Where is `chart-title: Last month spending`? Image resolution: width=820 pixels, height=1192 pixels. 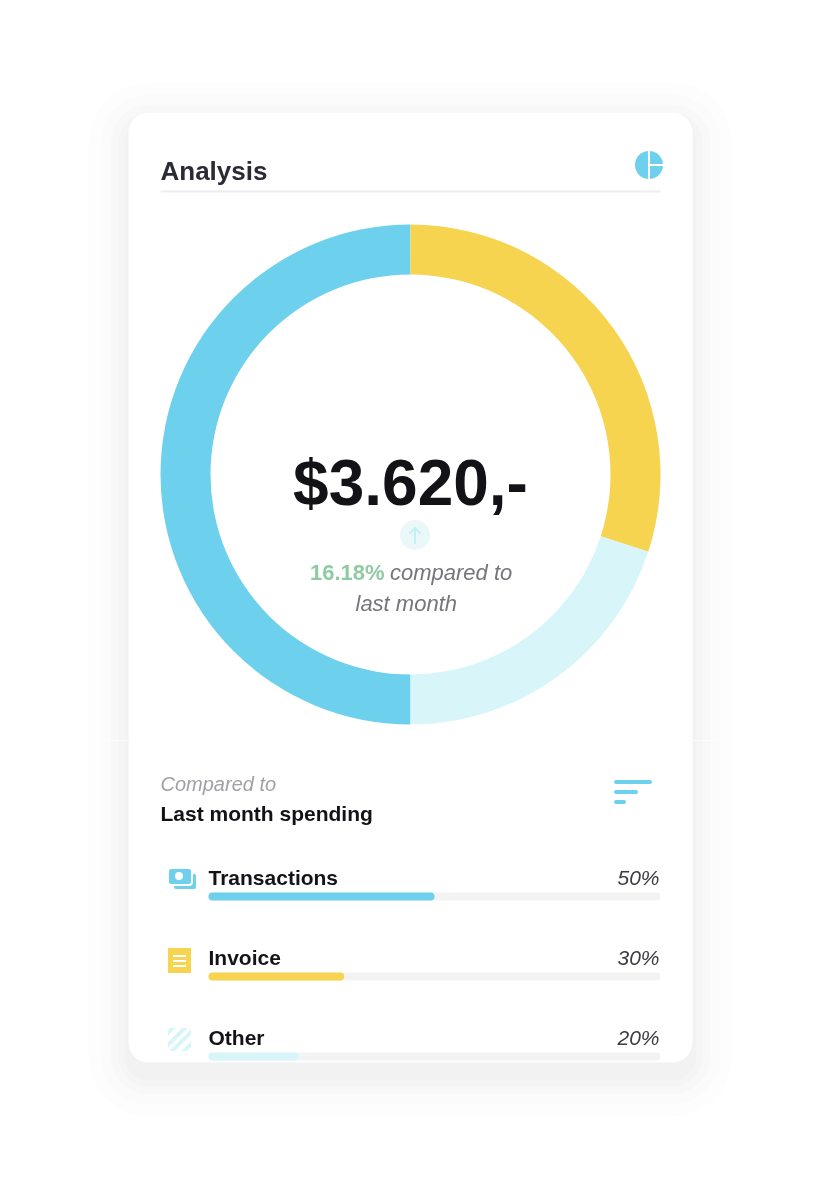 chart-title: Last month spending is located at coordinates (266, 813).